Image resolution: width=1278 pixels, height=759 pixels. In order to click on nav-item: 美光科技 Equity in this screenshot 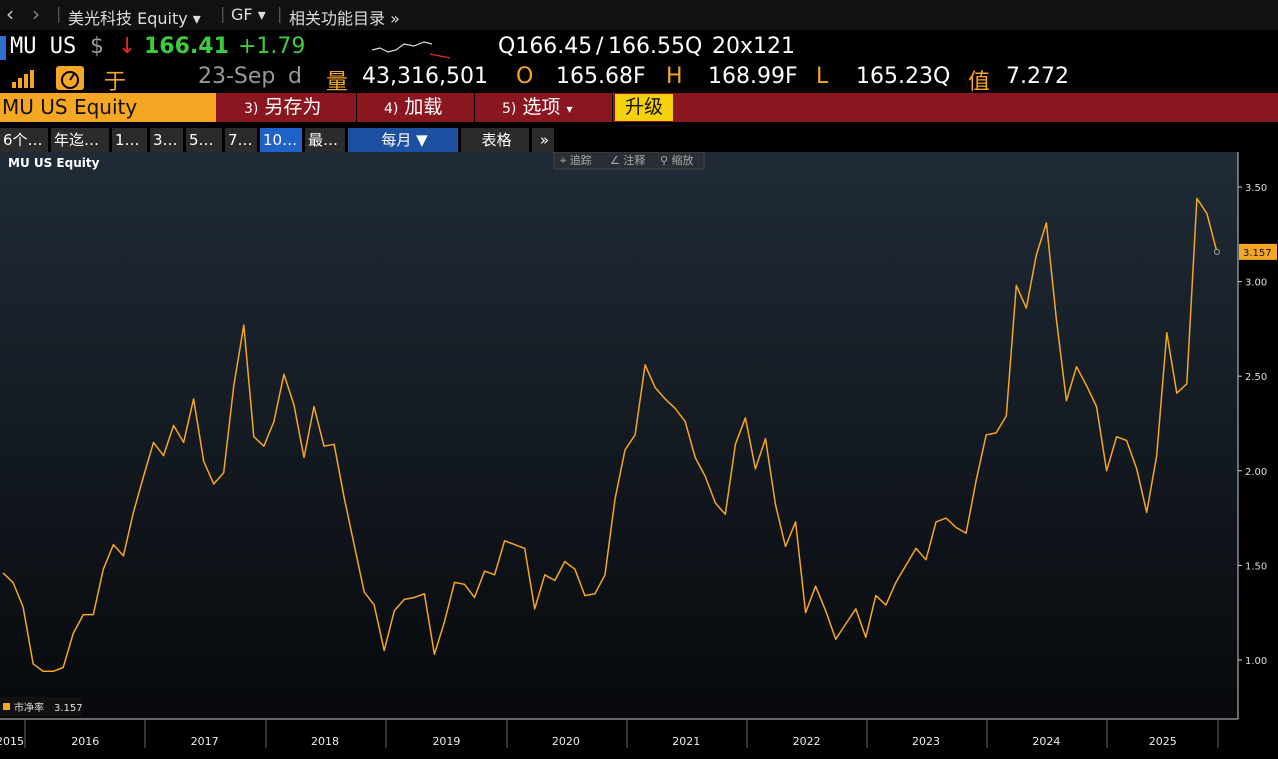, I will do `click(128, 18)`.